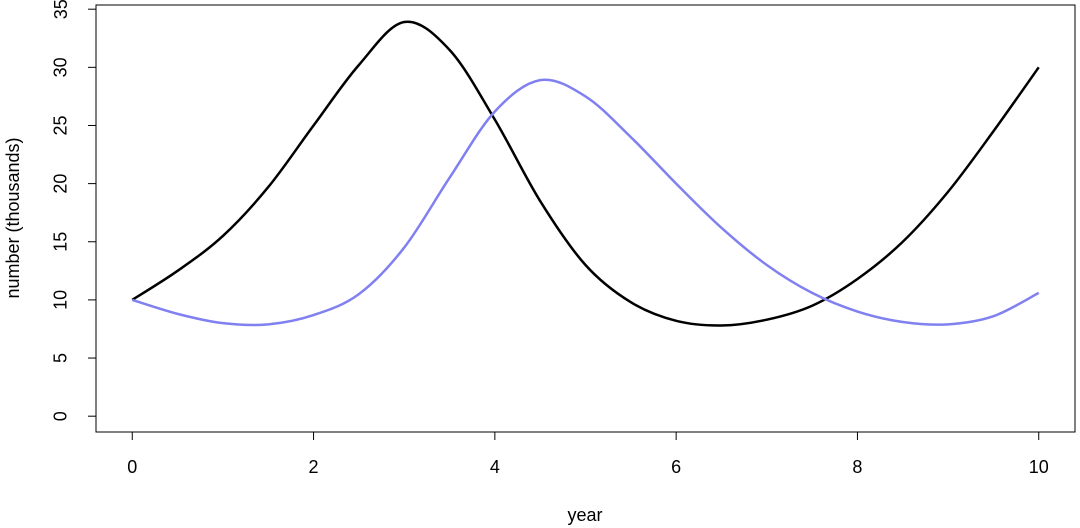 This screenshot has height=528, width=1080. Describe the element at coordinates (13, 217) in the screenshot. I see `y-axis-label: number (thousands)` at that location.